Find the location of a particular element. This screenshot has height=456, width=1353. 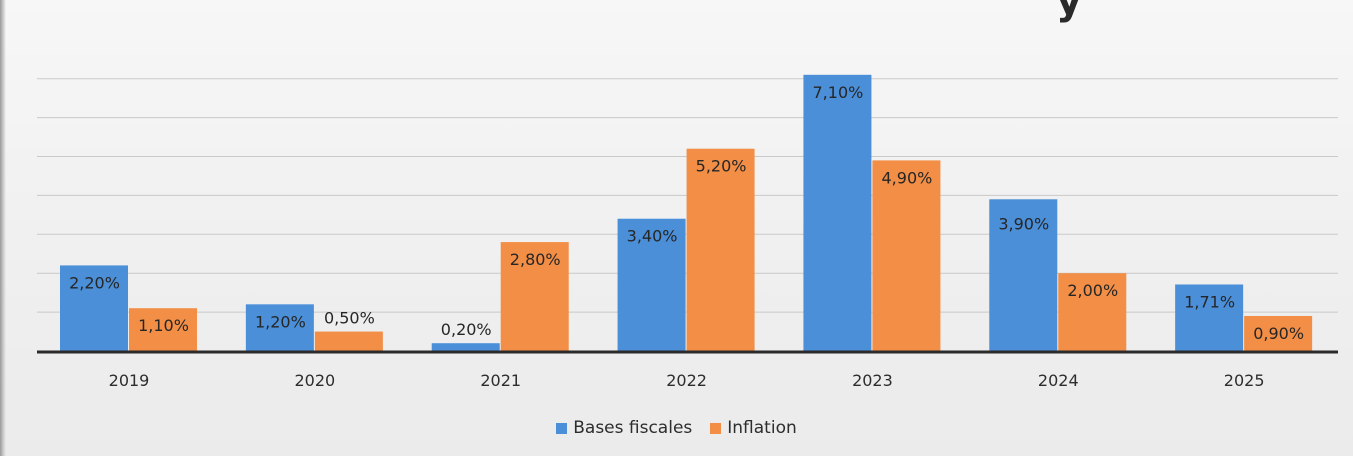

category-label-2019: 2019 is located at coordinates (129, 380).